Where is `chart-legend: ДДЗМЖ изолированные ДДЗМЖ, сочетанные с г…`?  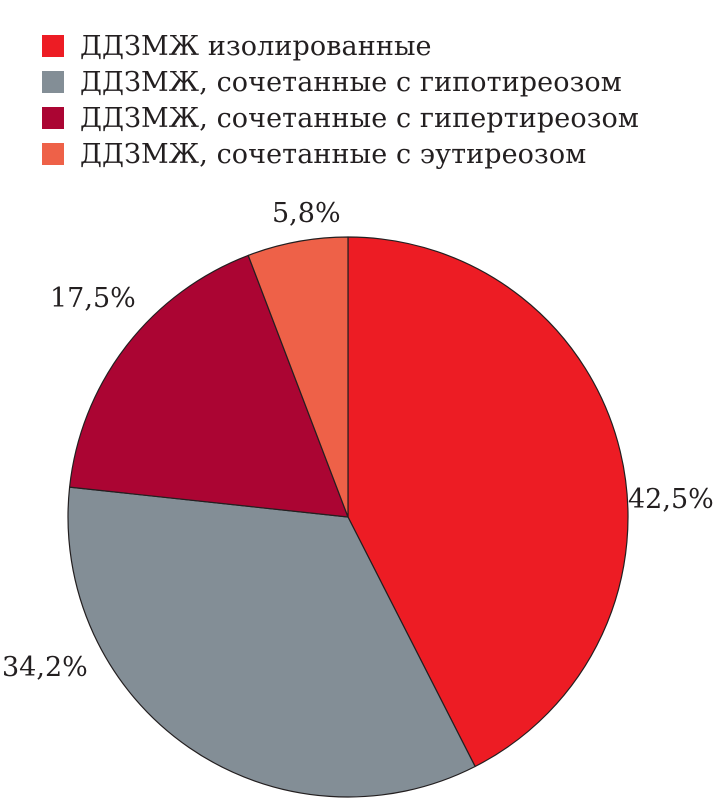
chart-legend: ДДЗМЖ изолированные ДДЗМЖ, сочетанные с г… is located at coordinates (340, 100).